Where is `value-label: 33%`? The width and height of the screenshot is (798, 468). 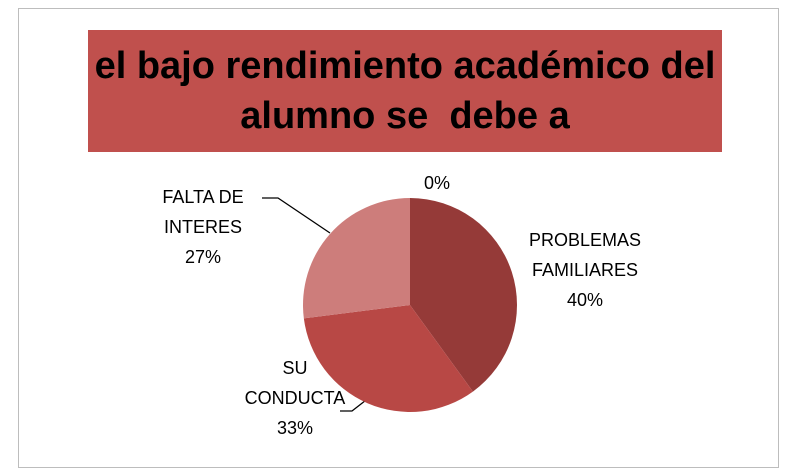 value-label: 33% is located at coordinates (295, 428).